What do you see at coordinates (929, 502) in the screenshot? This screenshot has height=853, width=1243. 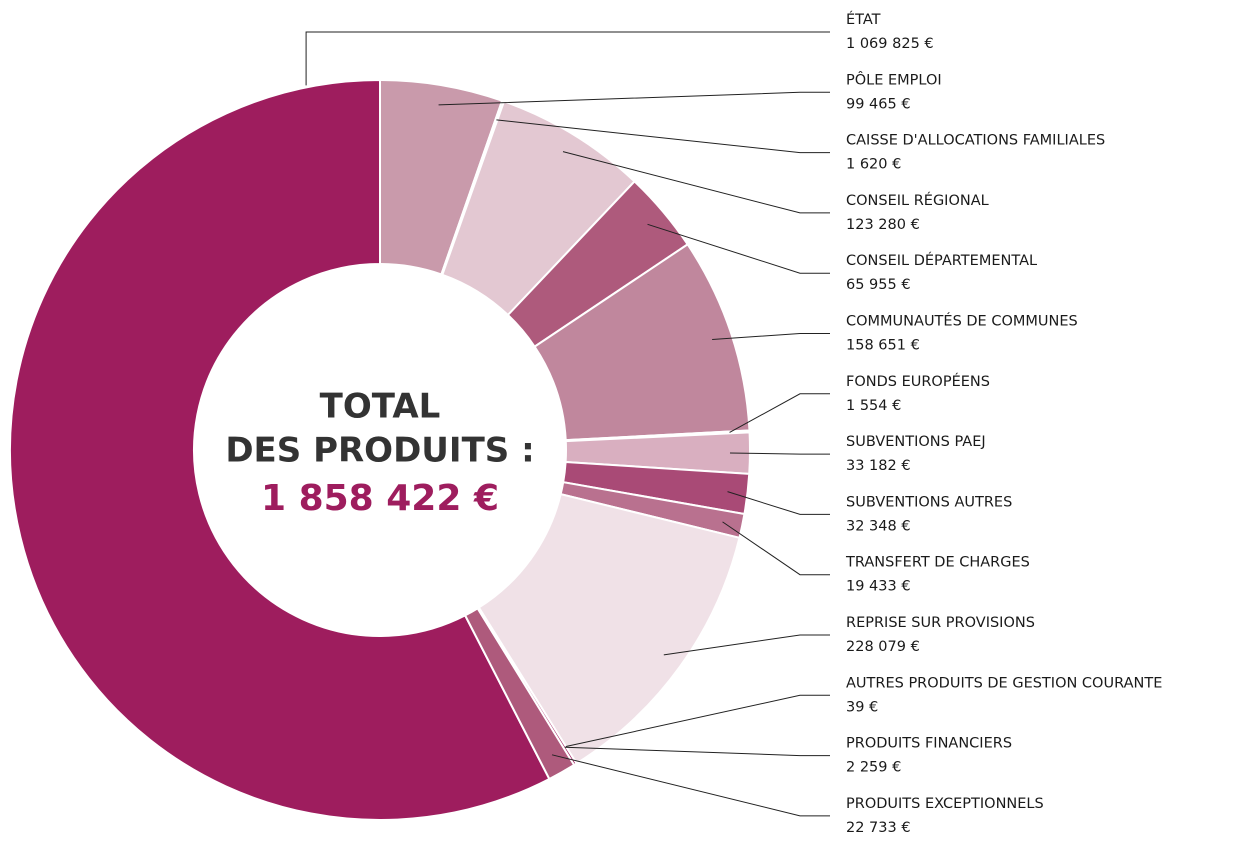 I see `legend-label: SUBVENTIONS AUTRES` at bounding box center [929, 502].